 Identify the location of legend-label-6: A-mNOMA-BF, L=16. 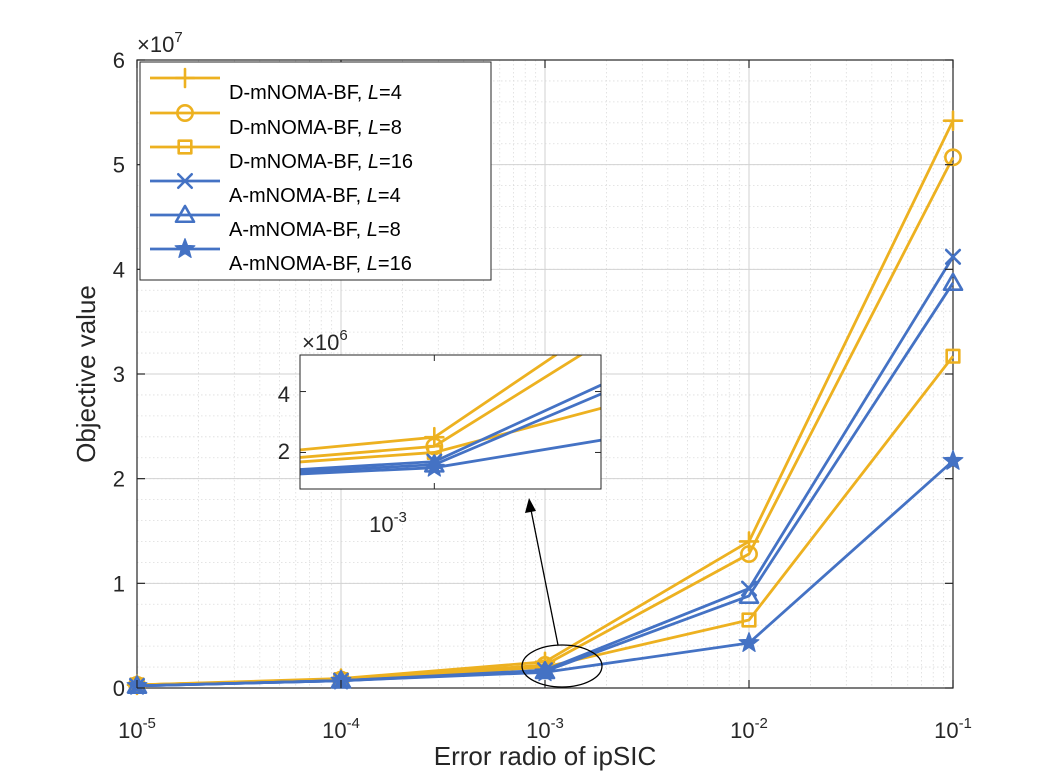
(320, 264).